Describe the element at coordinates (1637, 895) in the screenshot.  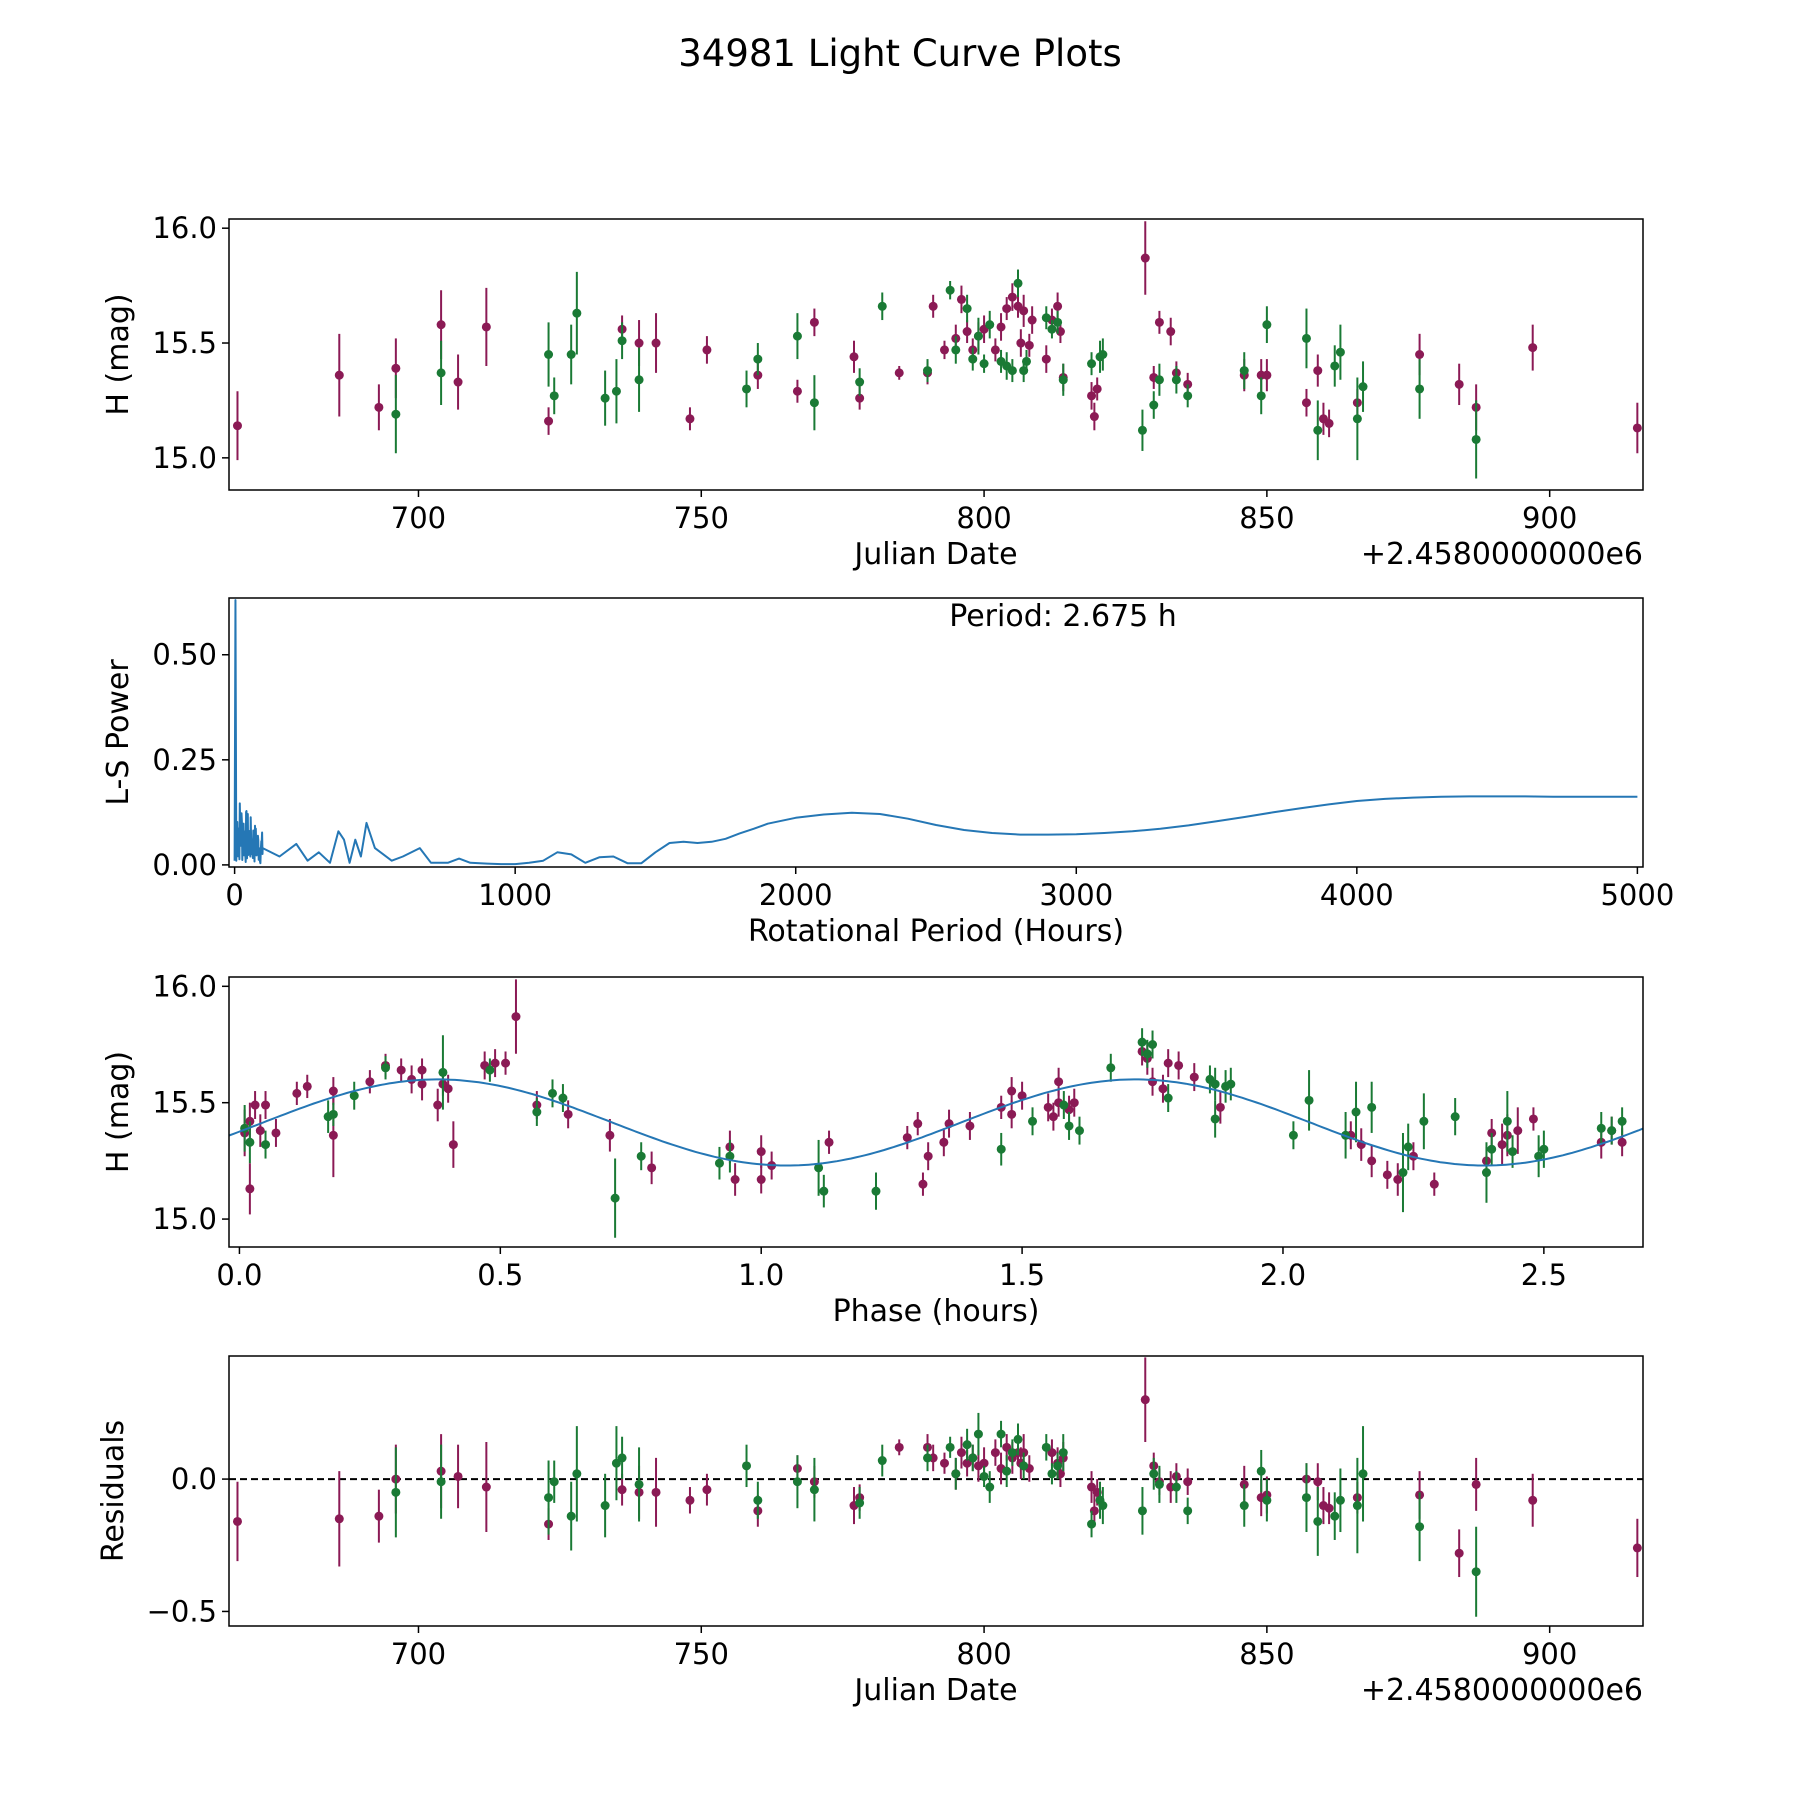
I see `x-tick-label: 5000` at that location.